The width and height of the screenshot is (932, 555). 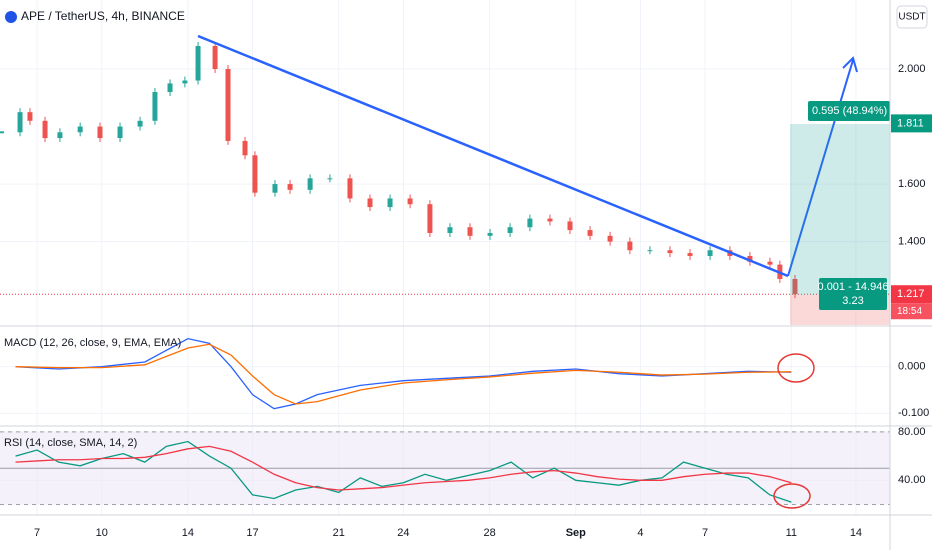 I want to click on target-label-box, so click(x=849, y=111).